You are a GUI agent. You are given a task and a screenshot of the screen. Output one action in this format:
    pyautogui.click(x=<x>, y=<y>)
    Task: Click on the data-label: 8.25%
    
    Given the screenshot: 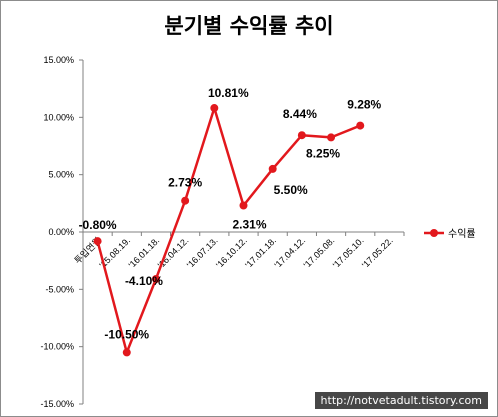 What is the action you would take?
    pyautogui.click(x=323, y=153)
    